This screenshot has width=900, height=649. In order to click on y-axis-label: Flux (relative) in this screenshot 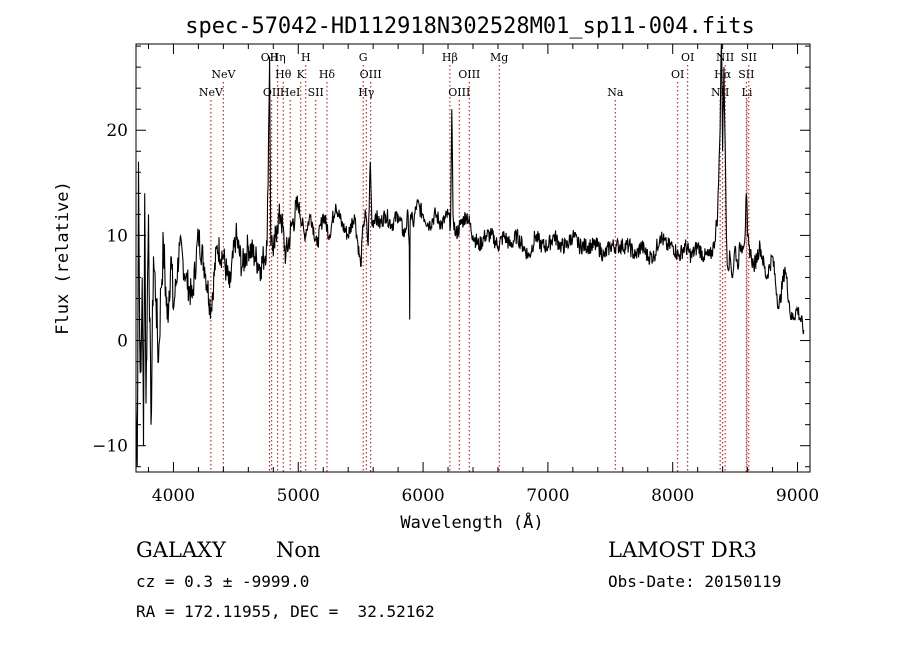, I will do `click(63, 258)`.